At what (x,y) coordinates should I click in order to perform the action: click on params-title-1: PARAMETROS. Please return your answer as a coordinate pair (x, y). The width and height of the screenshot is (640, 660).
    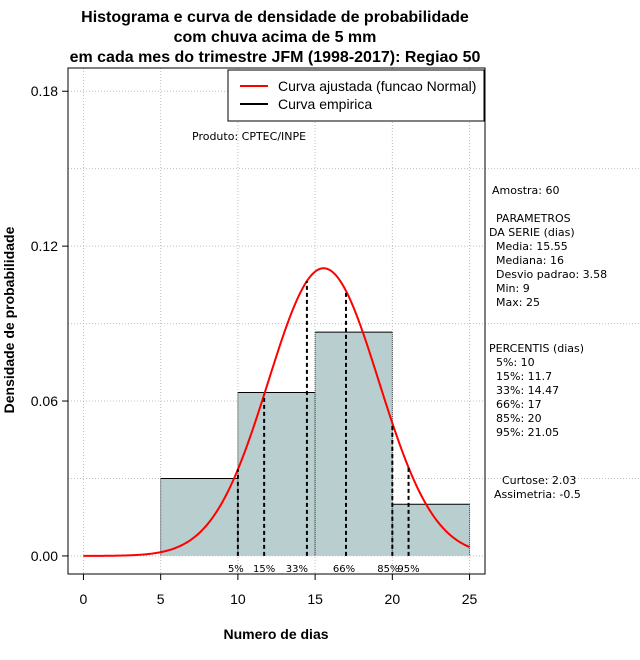
    Looking at the image, I should click on (533, 218).